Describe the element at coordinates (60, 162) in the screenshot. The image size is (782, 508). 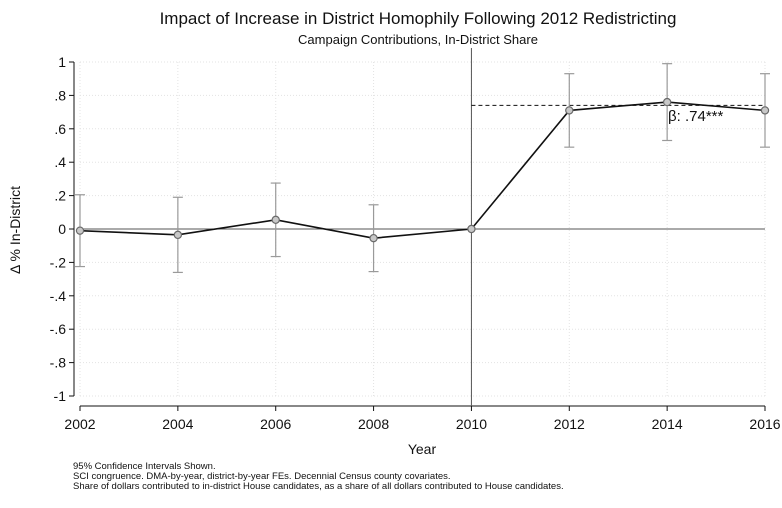
I see `y-tick-label: .4` at that location.